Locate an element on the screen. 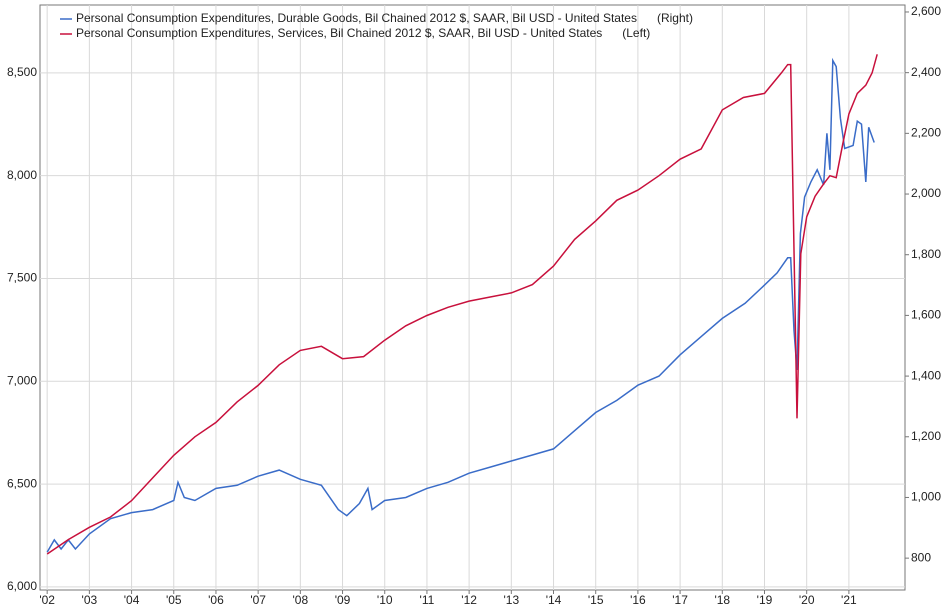 The width and height of the screenshot is (950, 608). y2-tick-label: 2,000 is located at coordinates (926, 193).